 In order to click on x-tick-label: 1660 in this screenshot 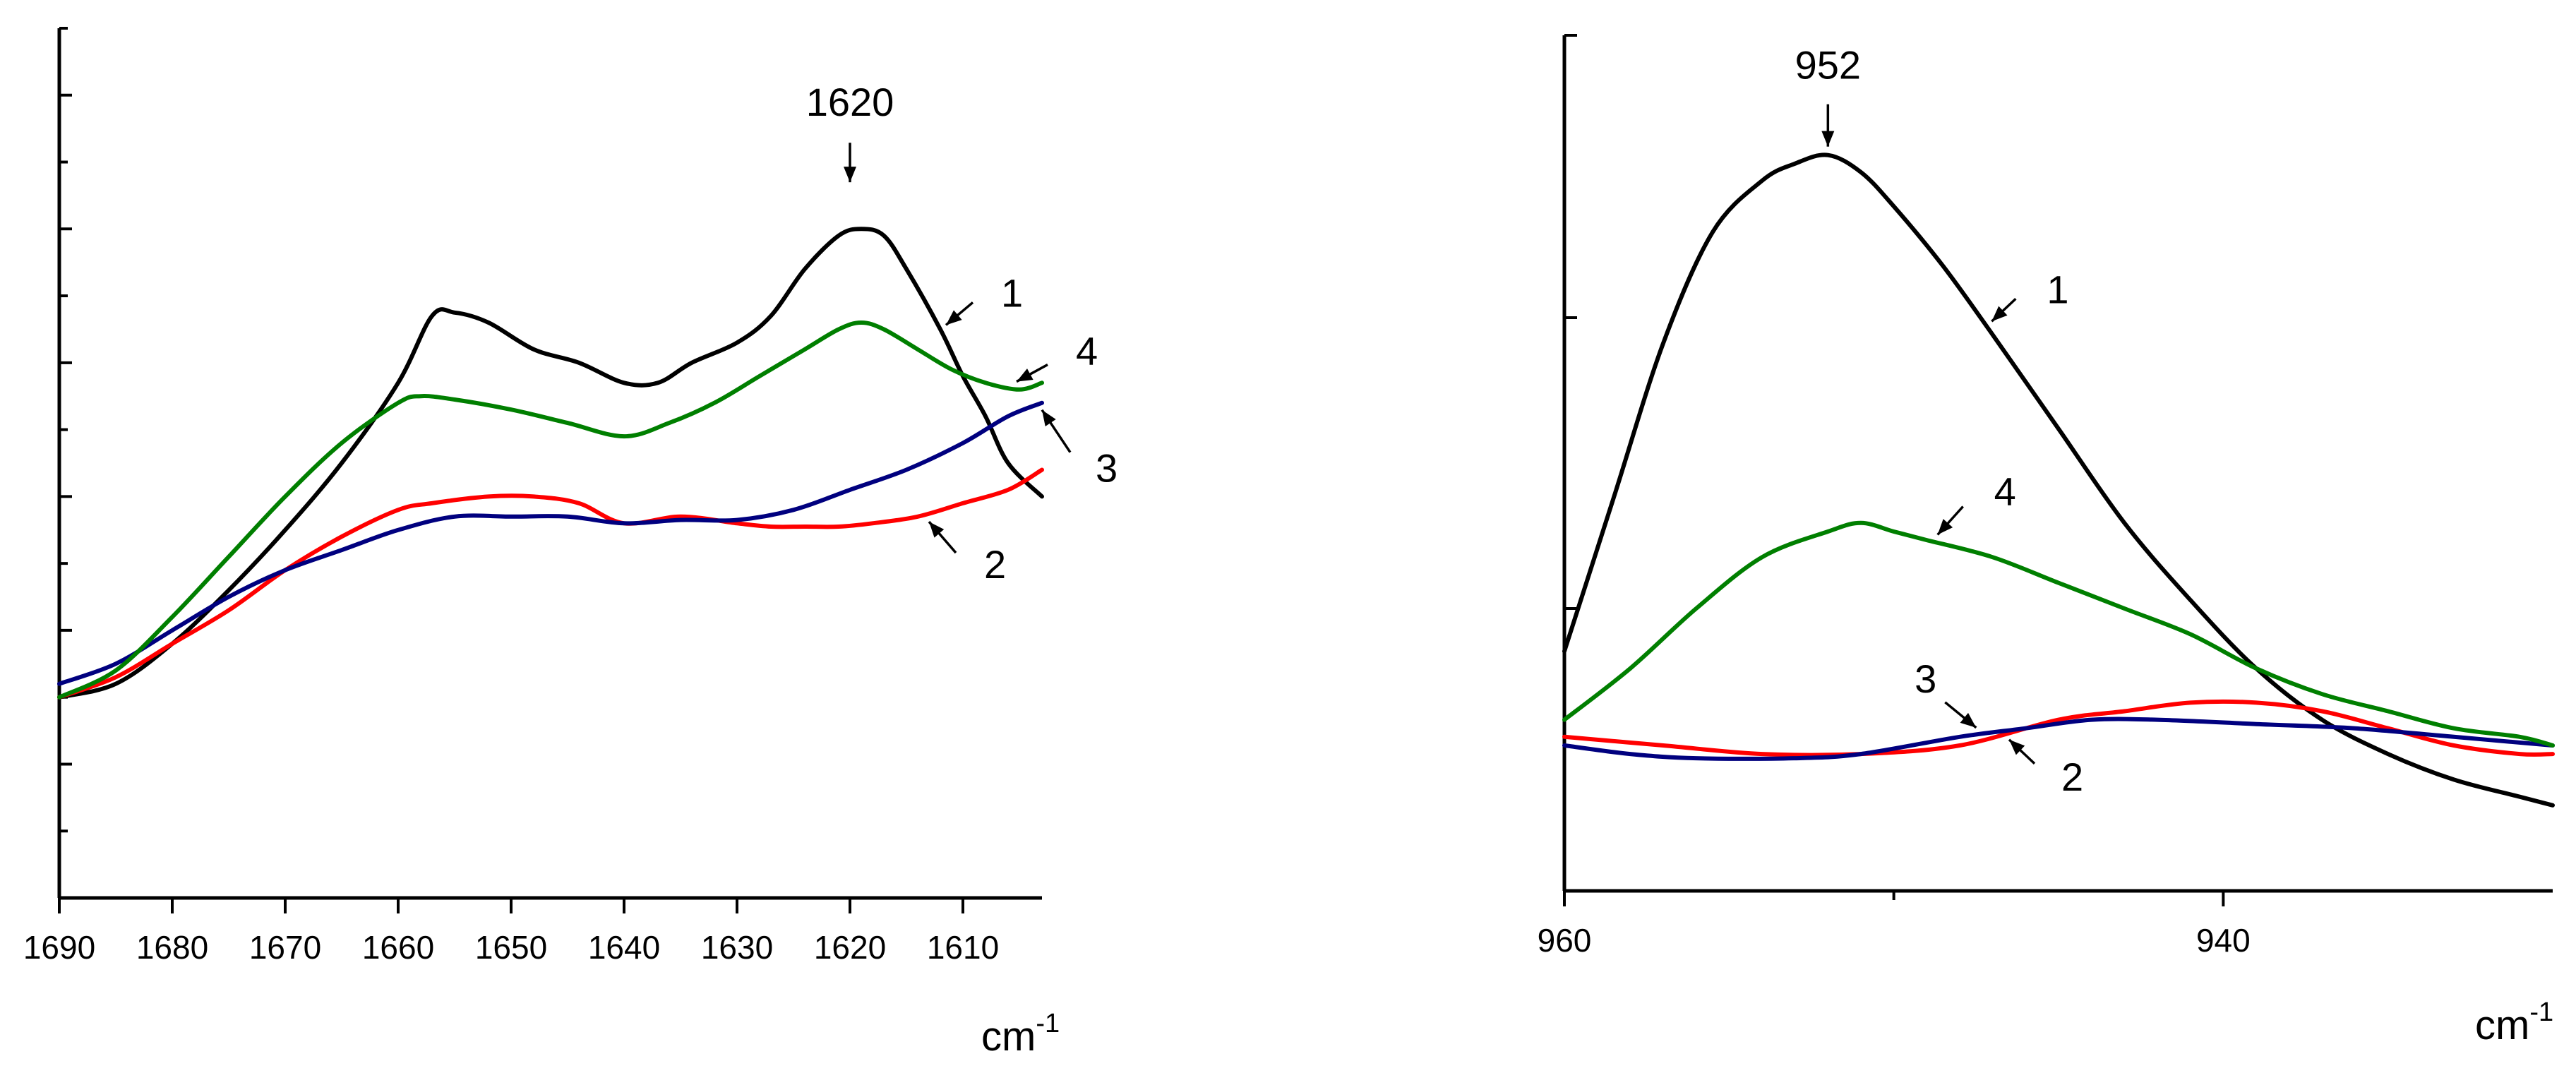, I will do `click(398, 947)`.